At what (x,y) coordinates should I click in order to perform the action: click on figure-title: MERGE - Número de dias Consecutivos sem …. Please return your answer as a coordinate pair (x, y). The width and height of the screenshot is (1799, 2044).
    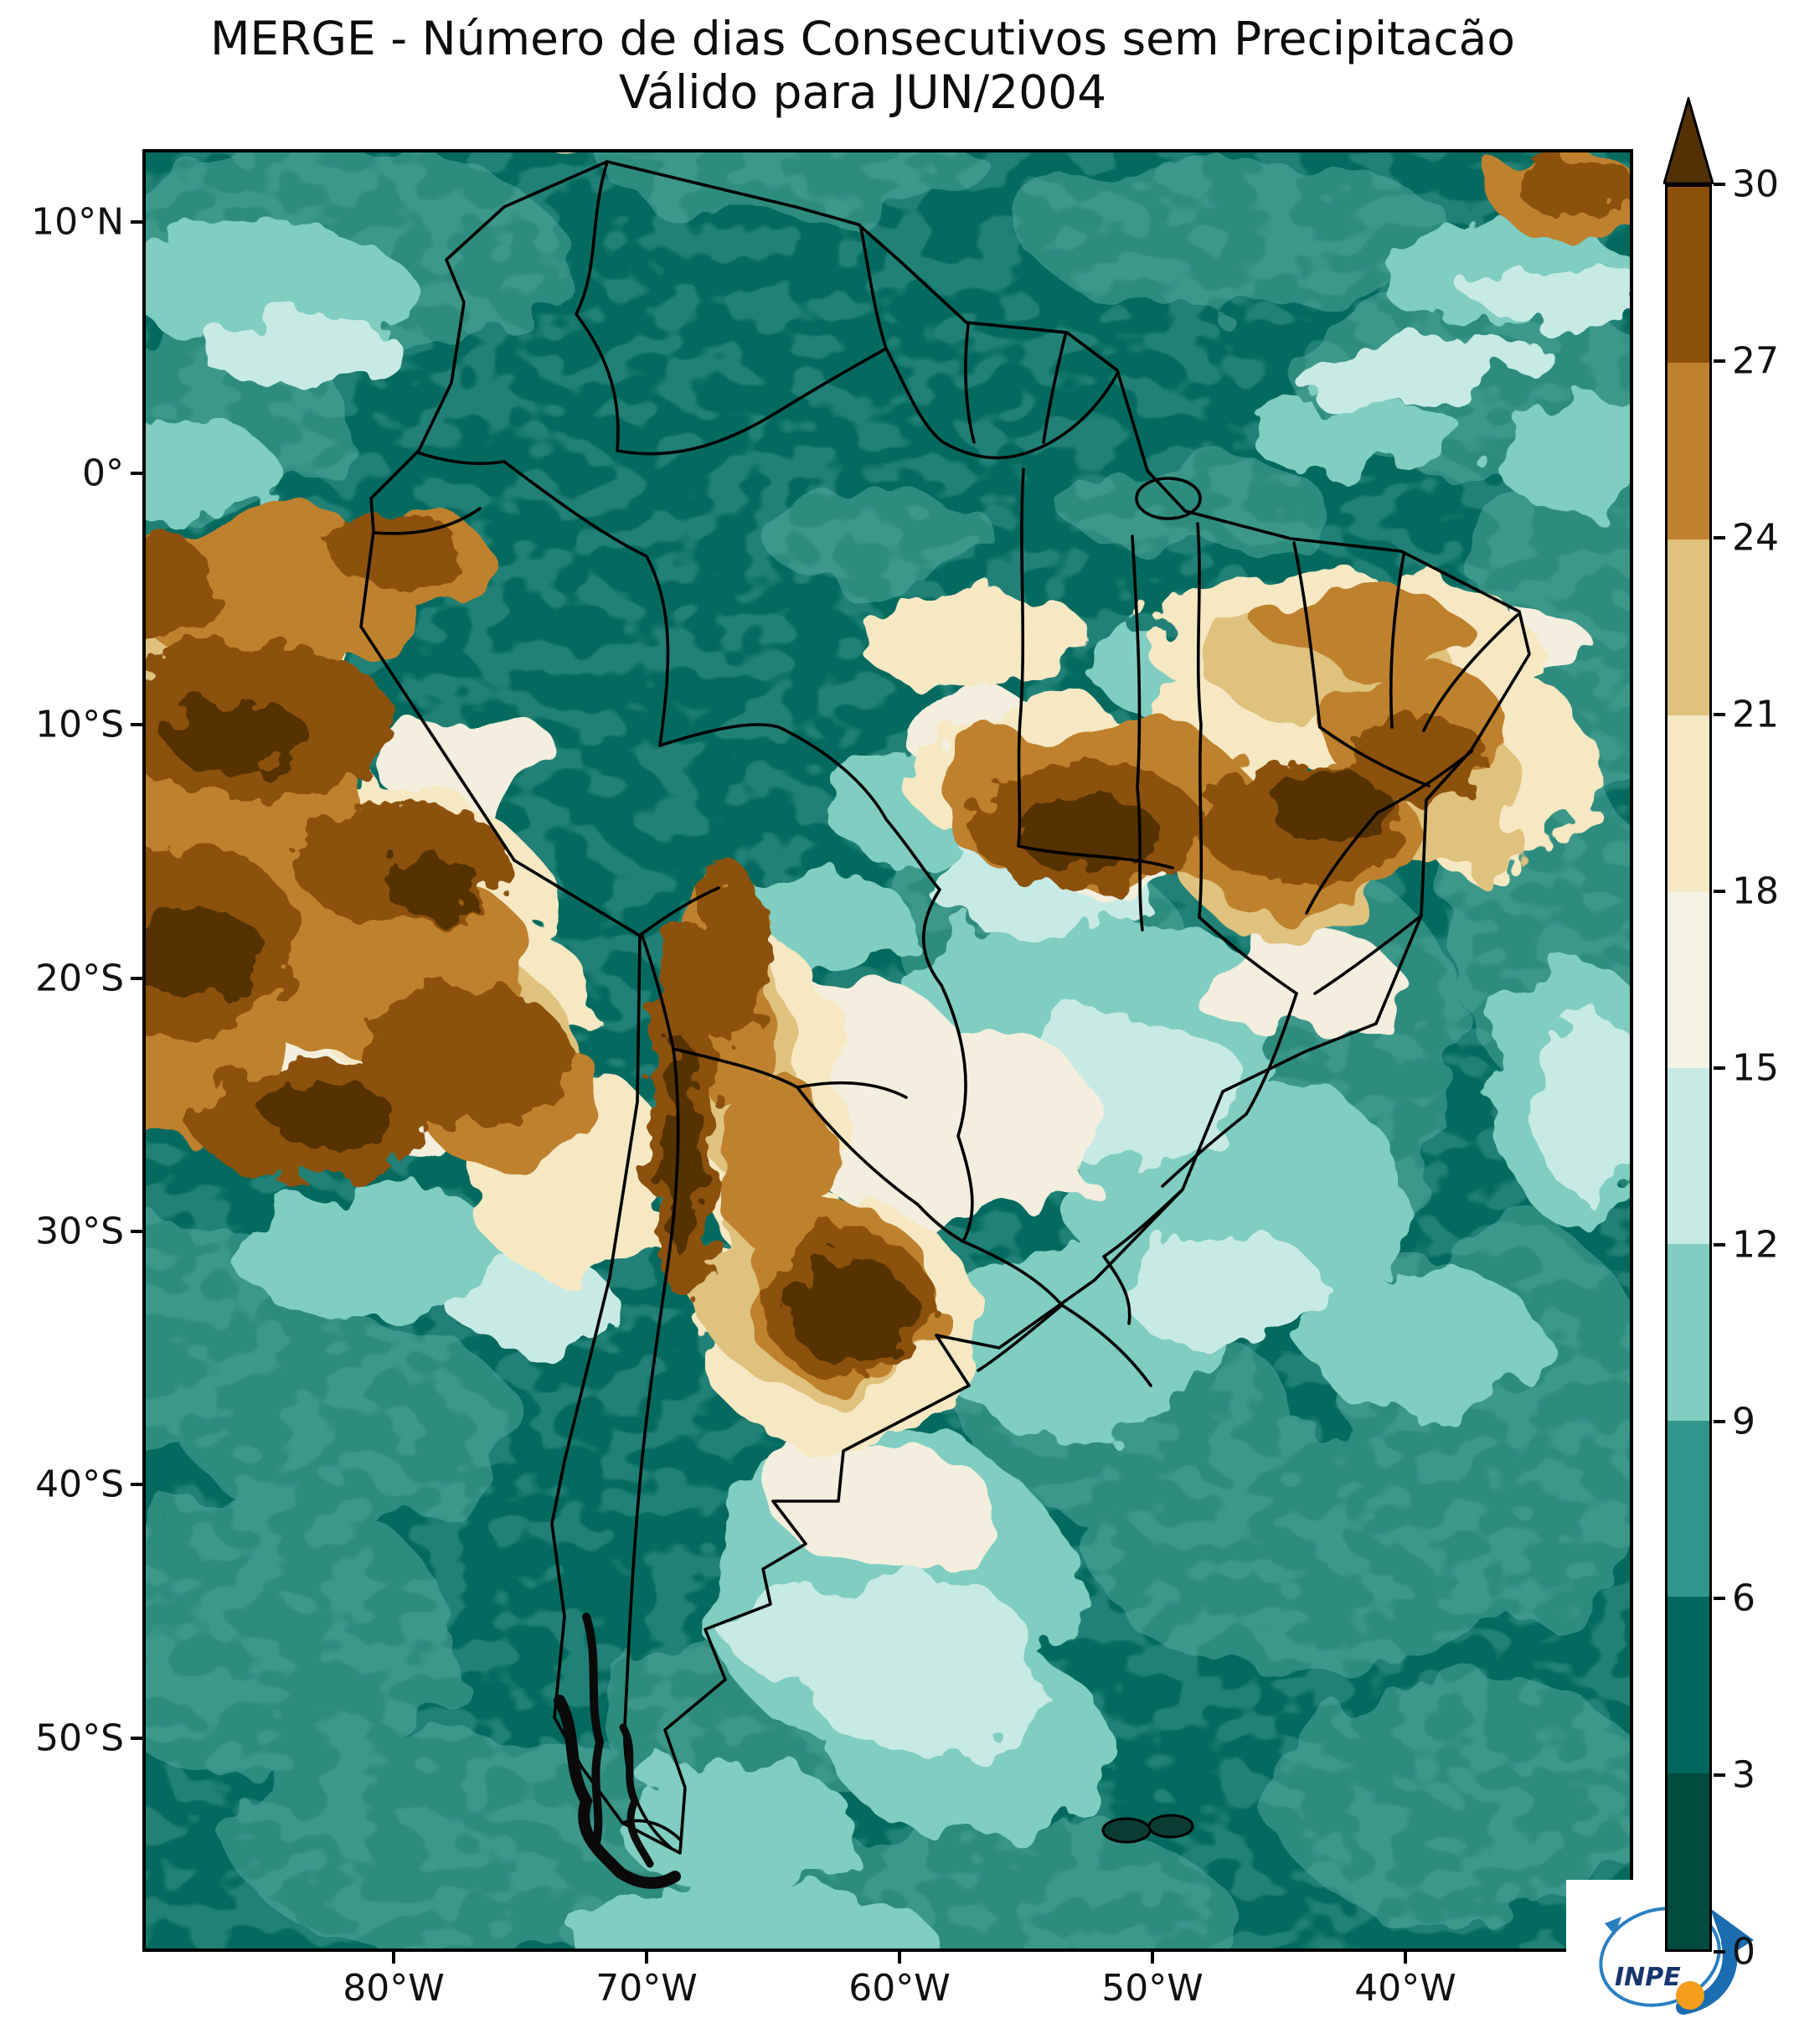
    Looking at the image, I should click on (862, 66).